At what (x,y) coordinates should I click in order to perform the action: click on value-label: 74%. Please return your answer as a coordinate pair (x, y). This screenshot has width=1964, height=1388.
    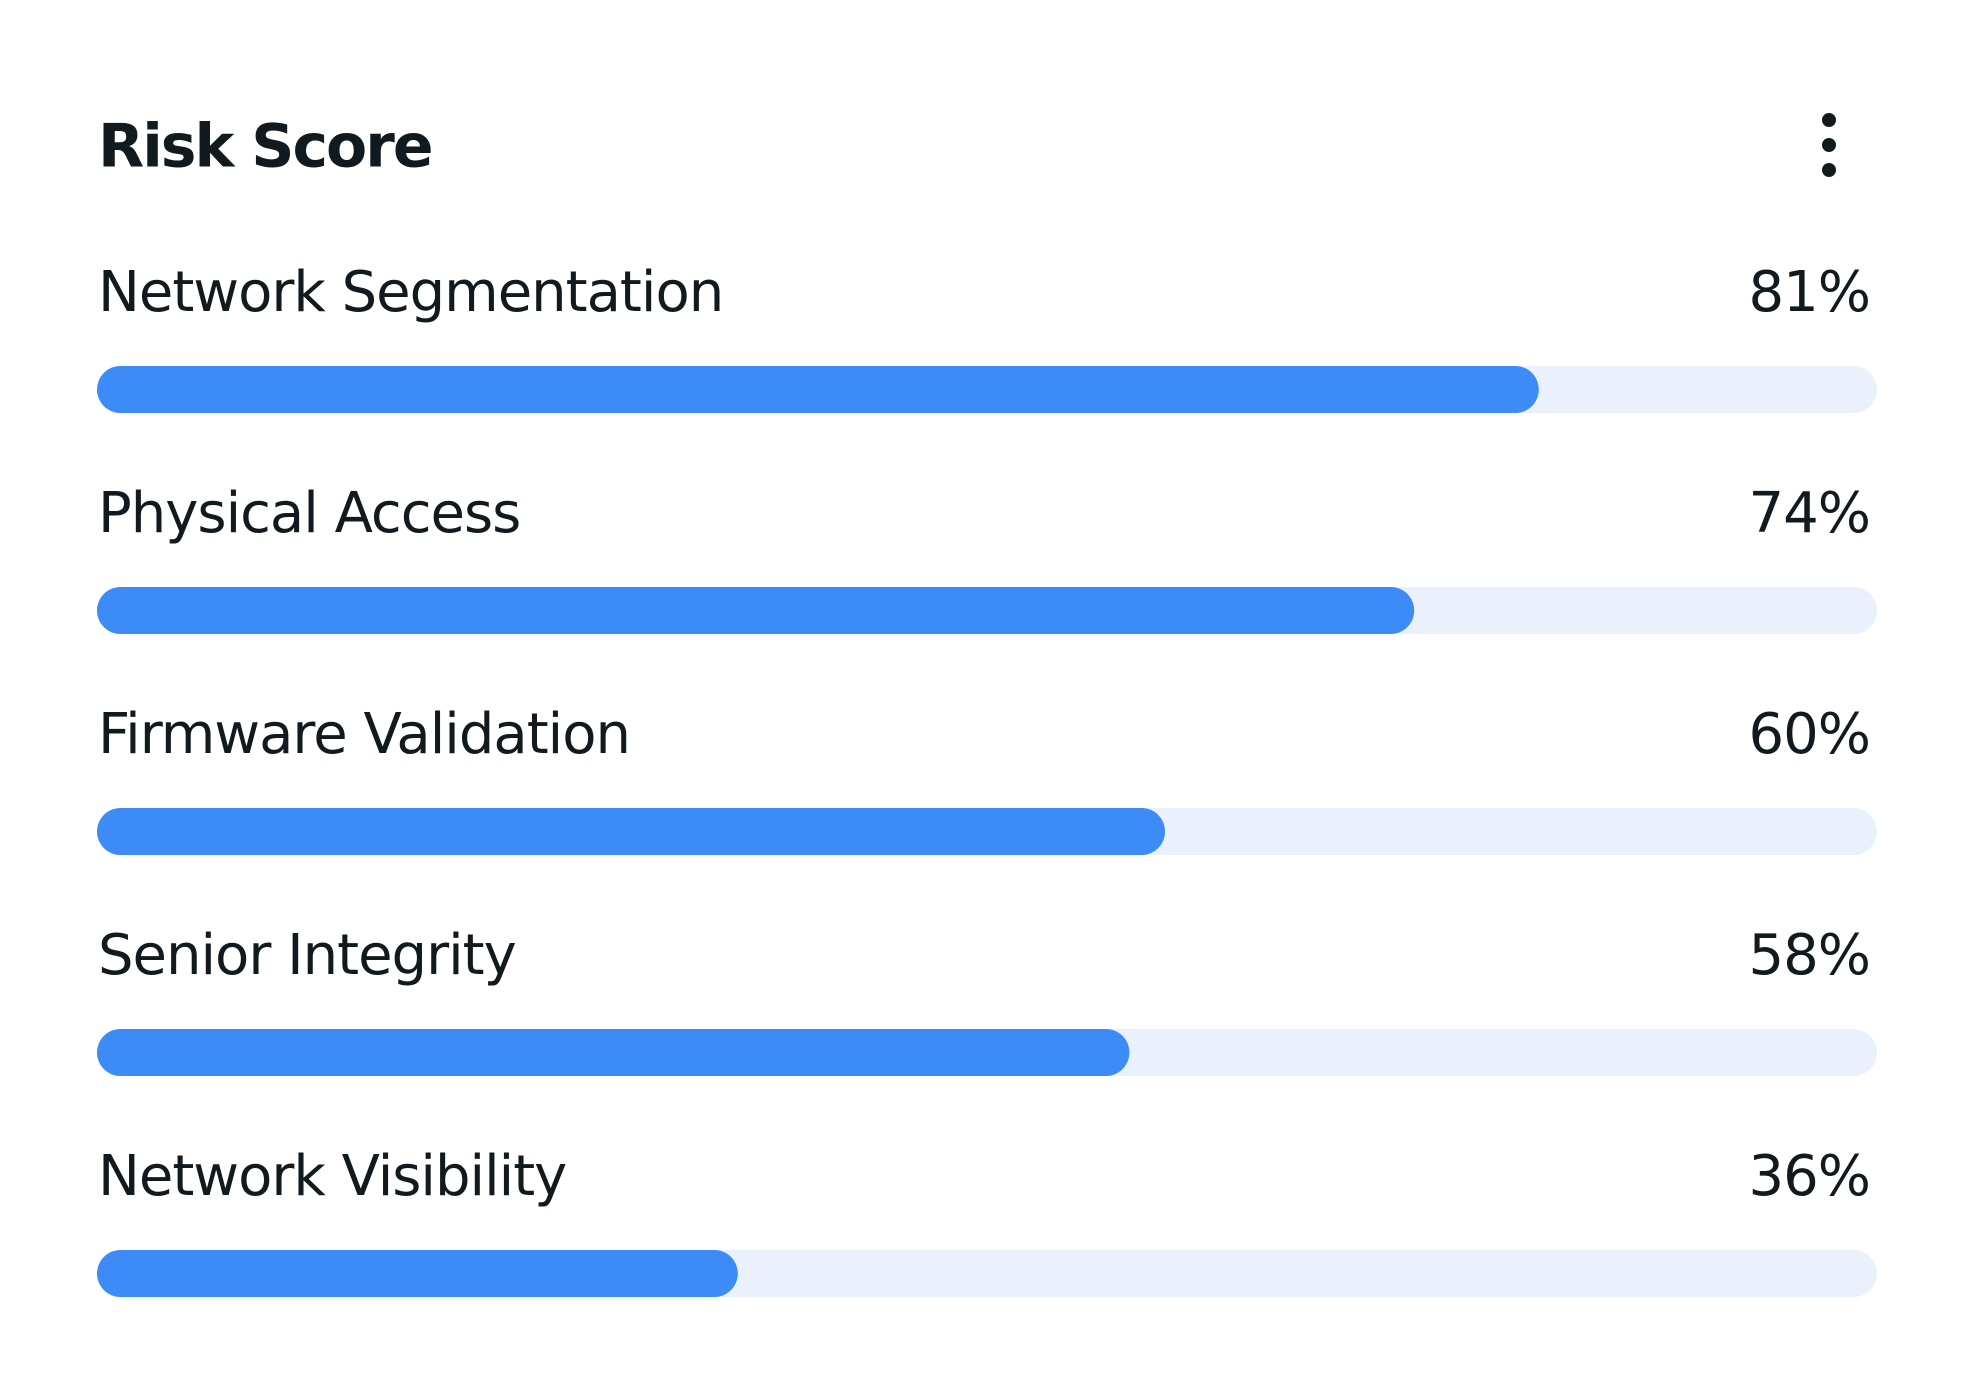
    Looking at the image, I should click on (1809, 513).